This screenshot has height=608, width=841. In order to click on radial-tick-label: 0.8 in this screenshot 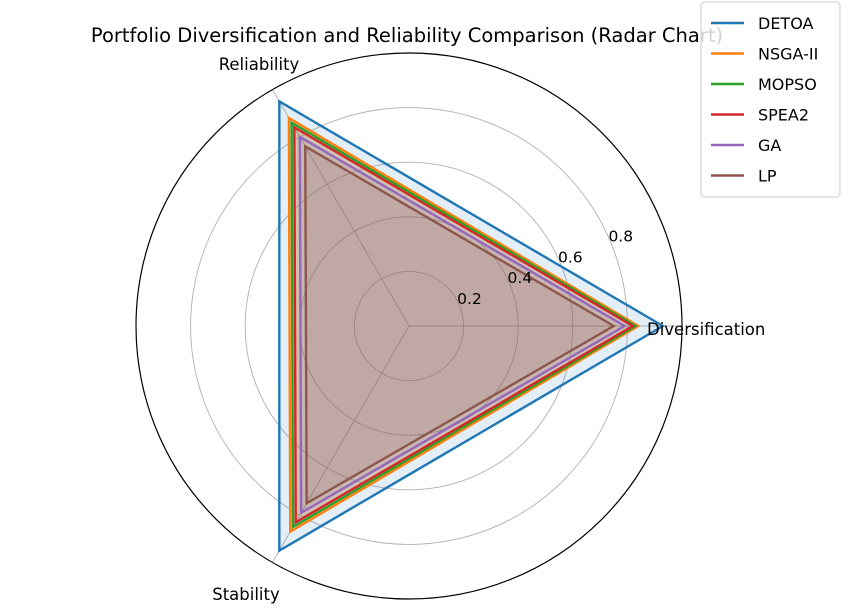, I will do `click(620, 236)`.